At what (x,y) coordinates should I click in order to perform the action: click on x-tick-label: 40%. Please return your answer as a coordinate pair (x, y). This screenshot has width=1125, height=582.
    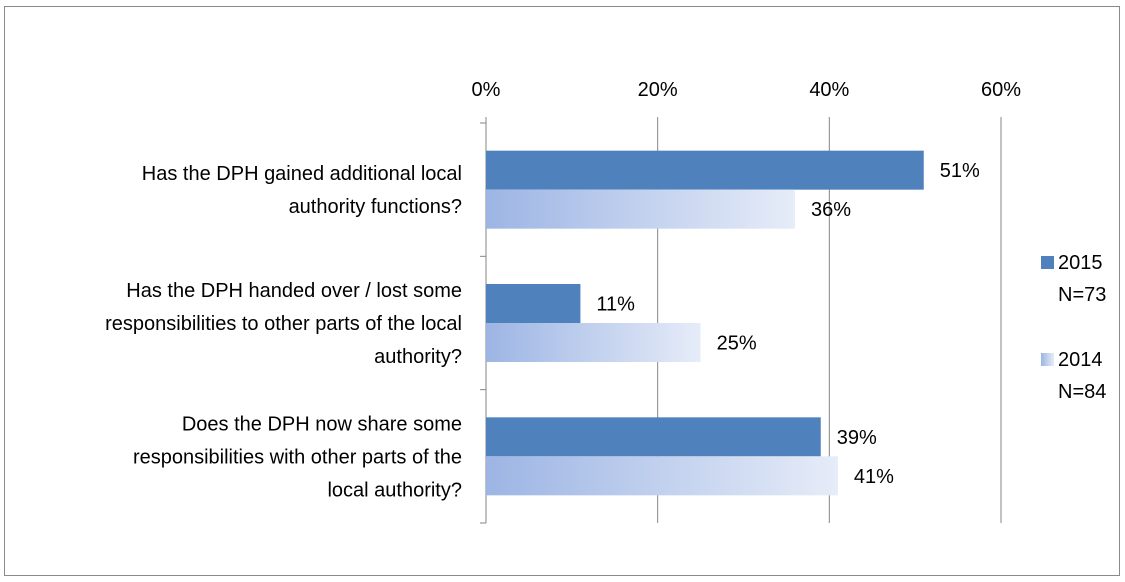
    Looking at the image, I should click on (829, 90).